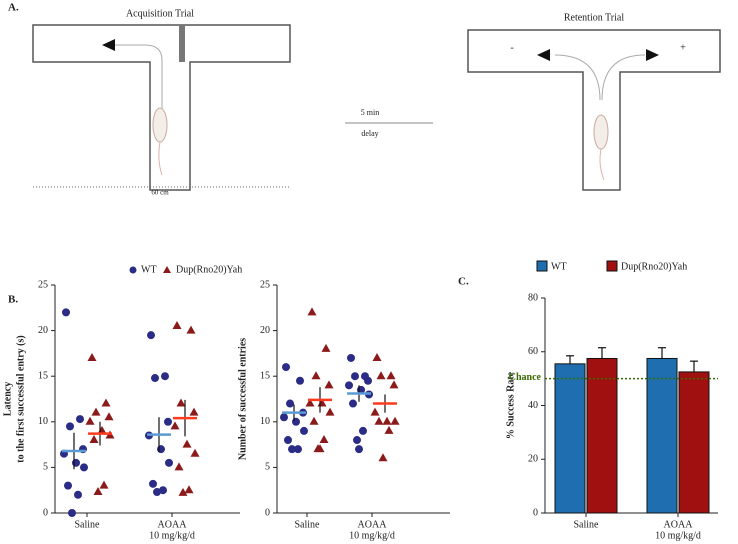 Image resolution: width=738 pixels, height=544 pixels. I want to click on t-maze, so click(161, 107).